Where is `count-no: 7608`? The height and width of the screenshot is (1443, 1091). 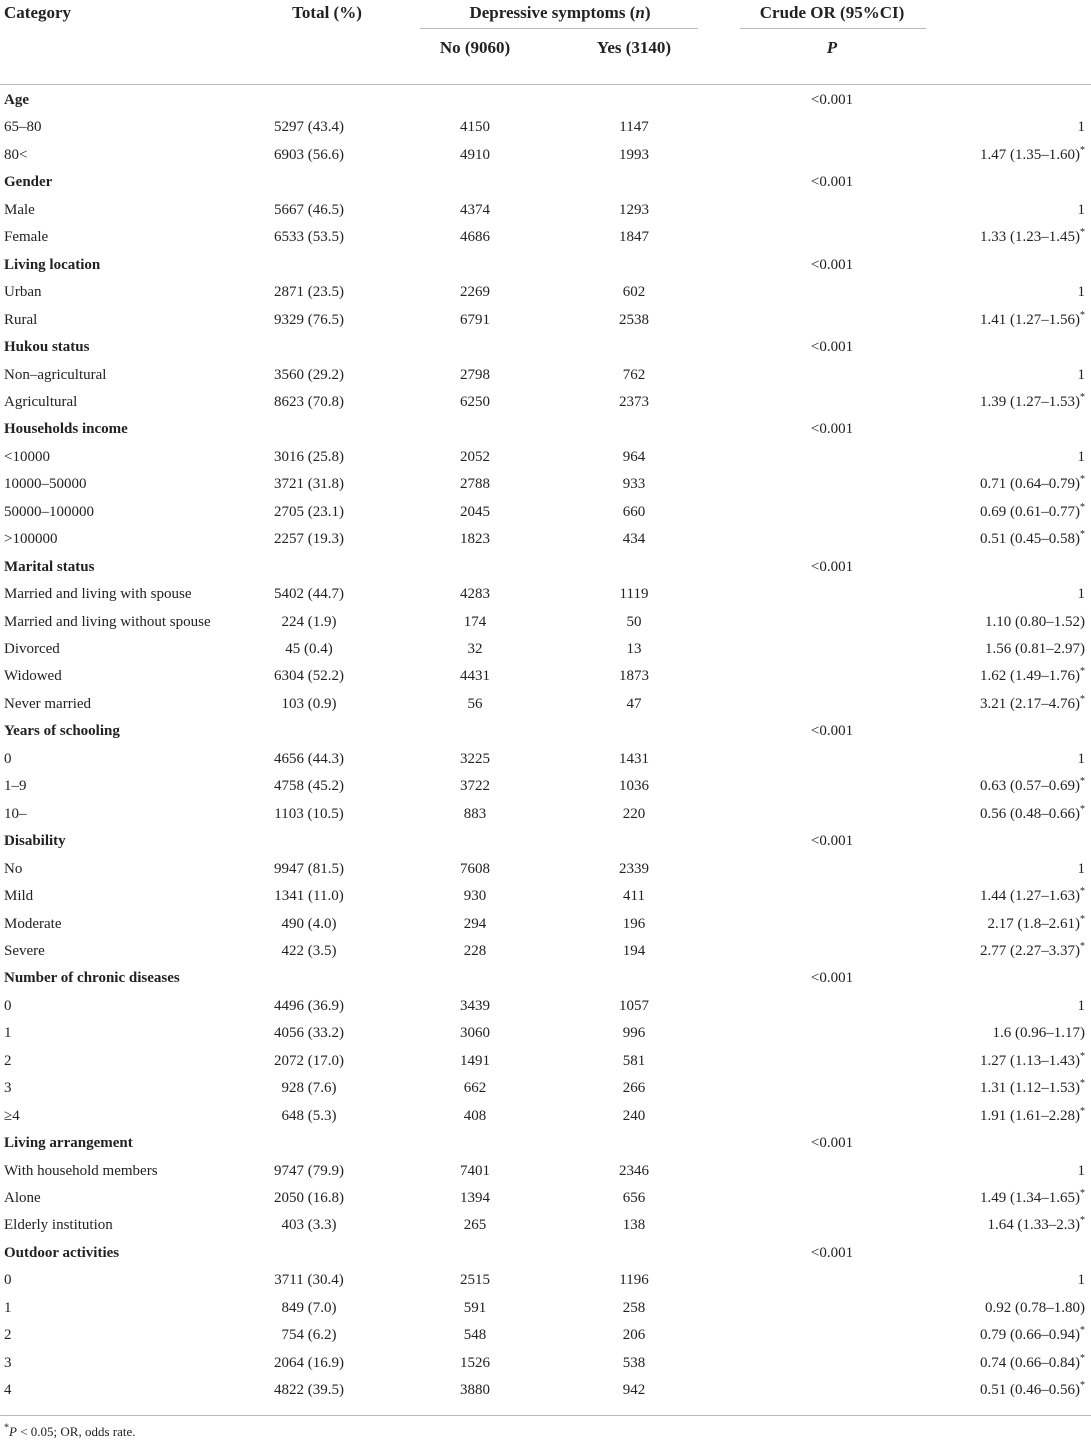
count-no: 7608 is located at coordinates (475, 868).